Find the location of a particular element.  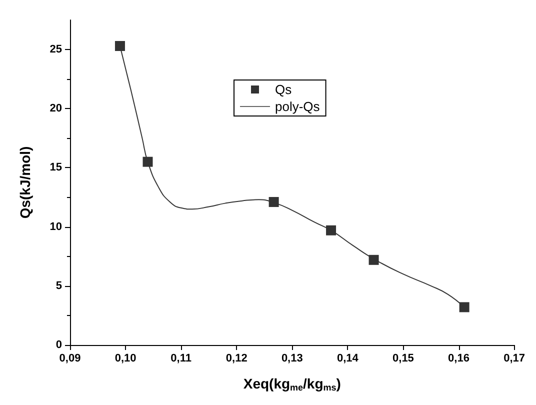

y-axis-title: Qs(kJ/mol) is located at coordinates (25, 182).